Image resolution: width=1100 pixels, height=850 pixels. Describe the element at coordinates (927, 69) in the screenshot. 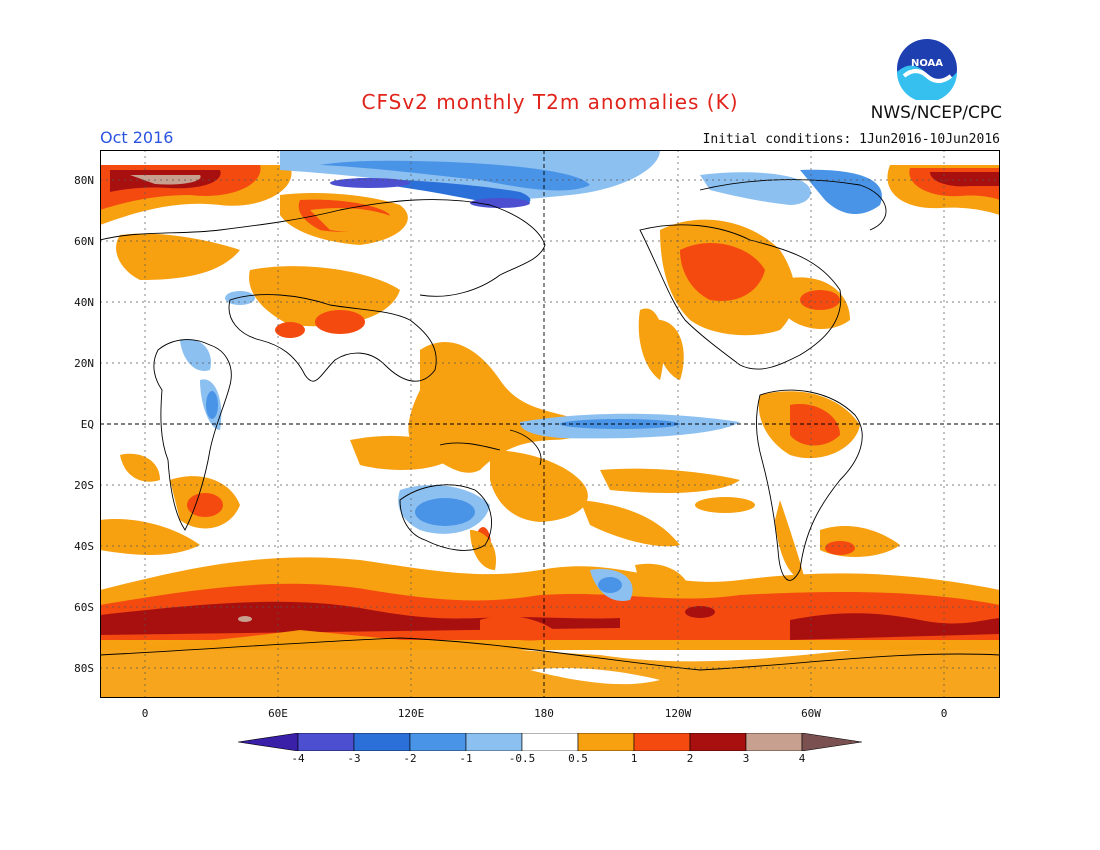

I see `noaa-logo: NOAA` at that location.